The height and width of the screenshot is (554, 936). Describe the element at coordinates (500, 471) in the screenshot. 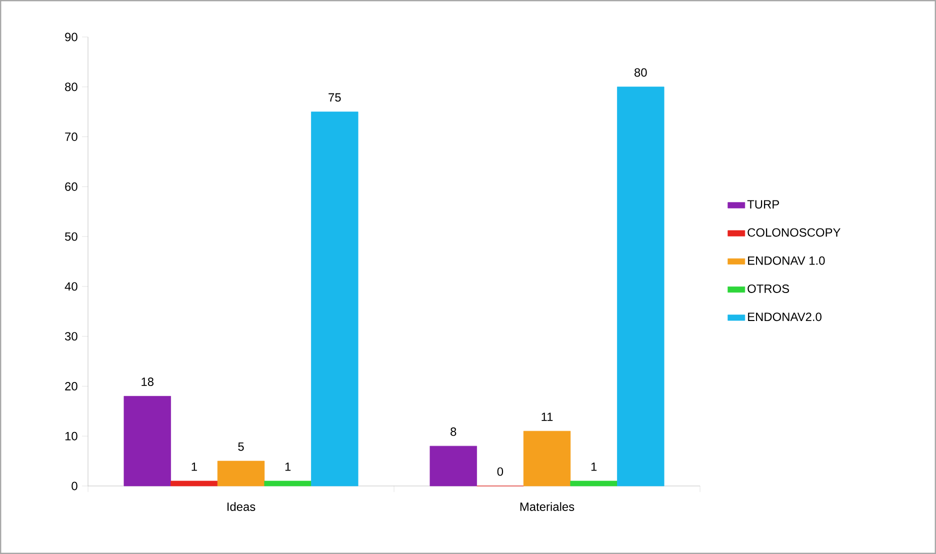

I see `data-label: 0` at that location.